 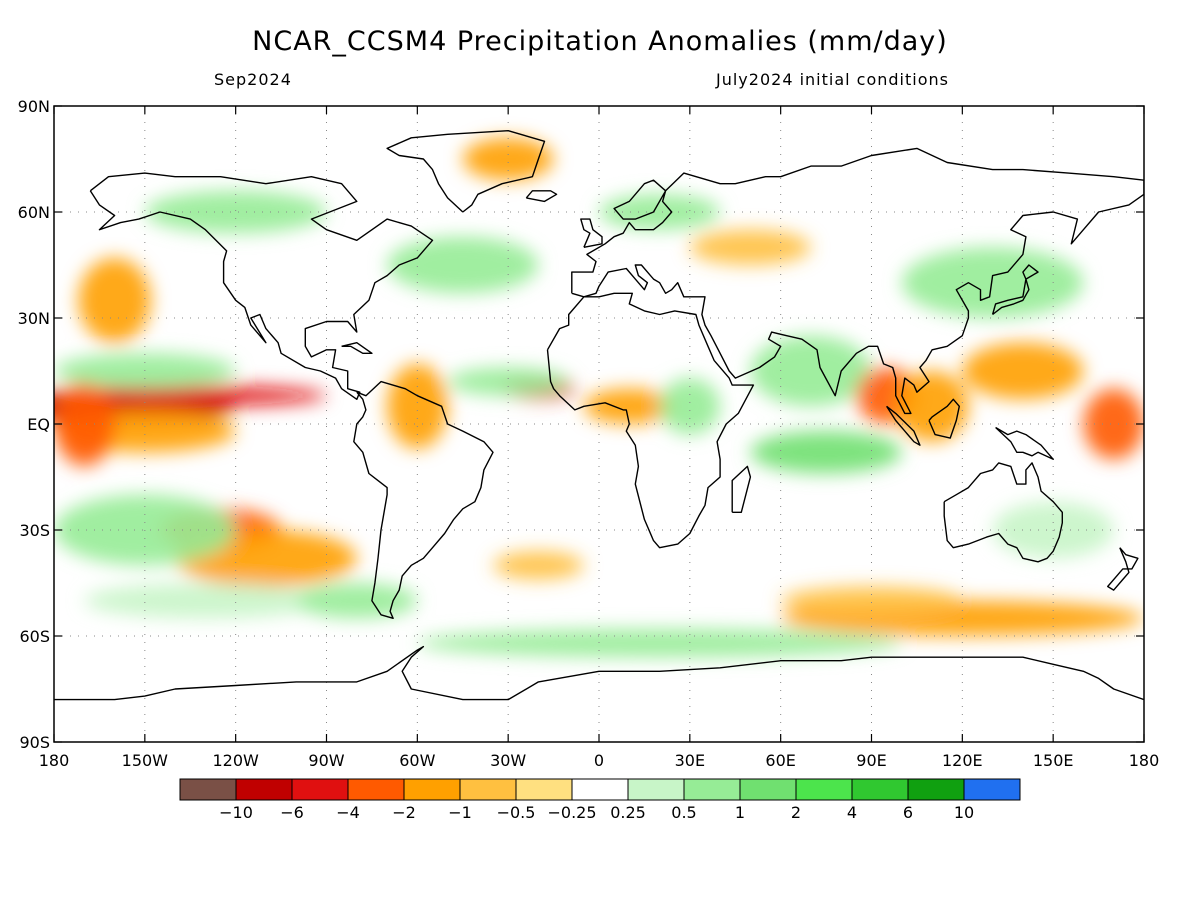 I want to click on lon-tick-label: 120E, so click(x=962, y=760).